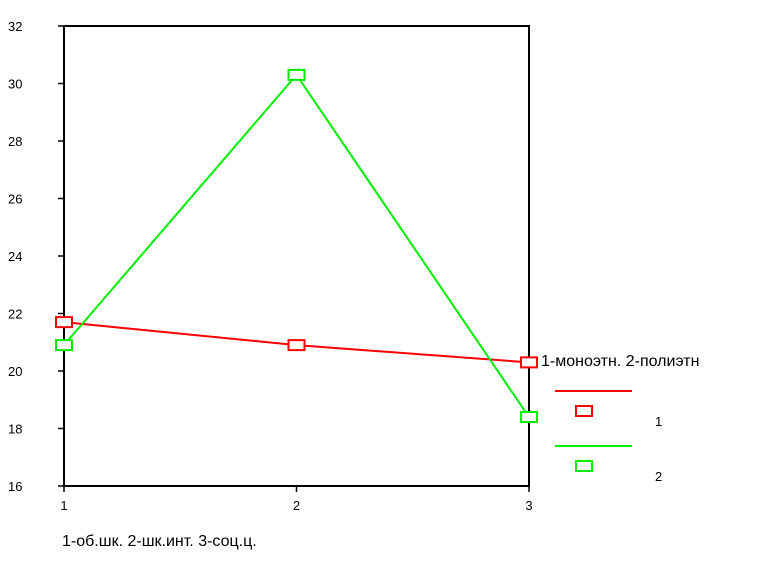 The height and width of the screenshot is (574, 783). I want to click on y-tick-label: 18, so click(15, 429).